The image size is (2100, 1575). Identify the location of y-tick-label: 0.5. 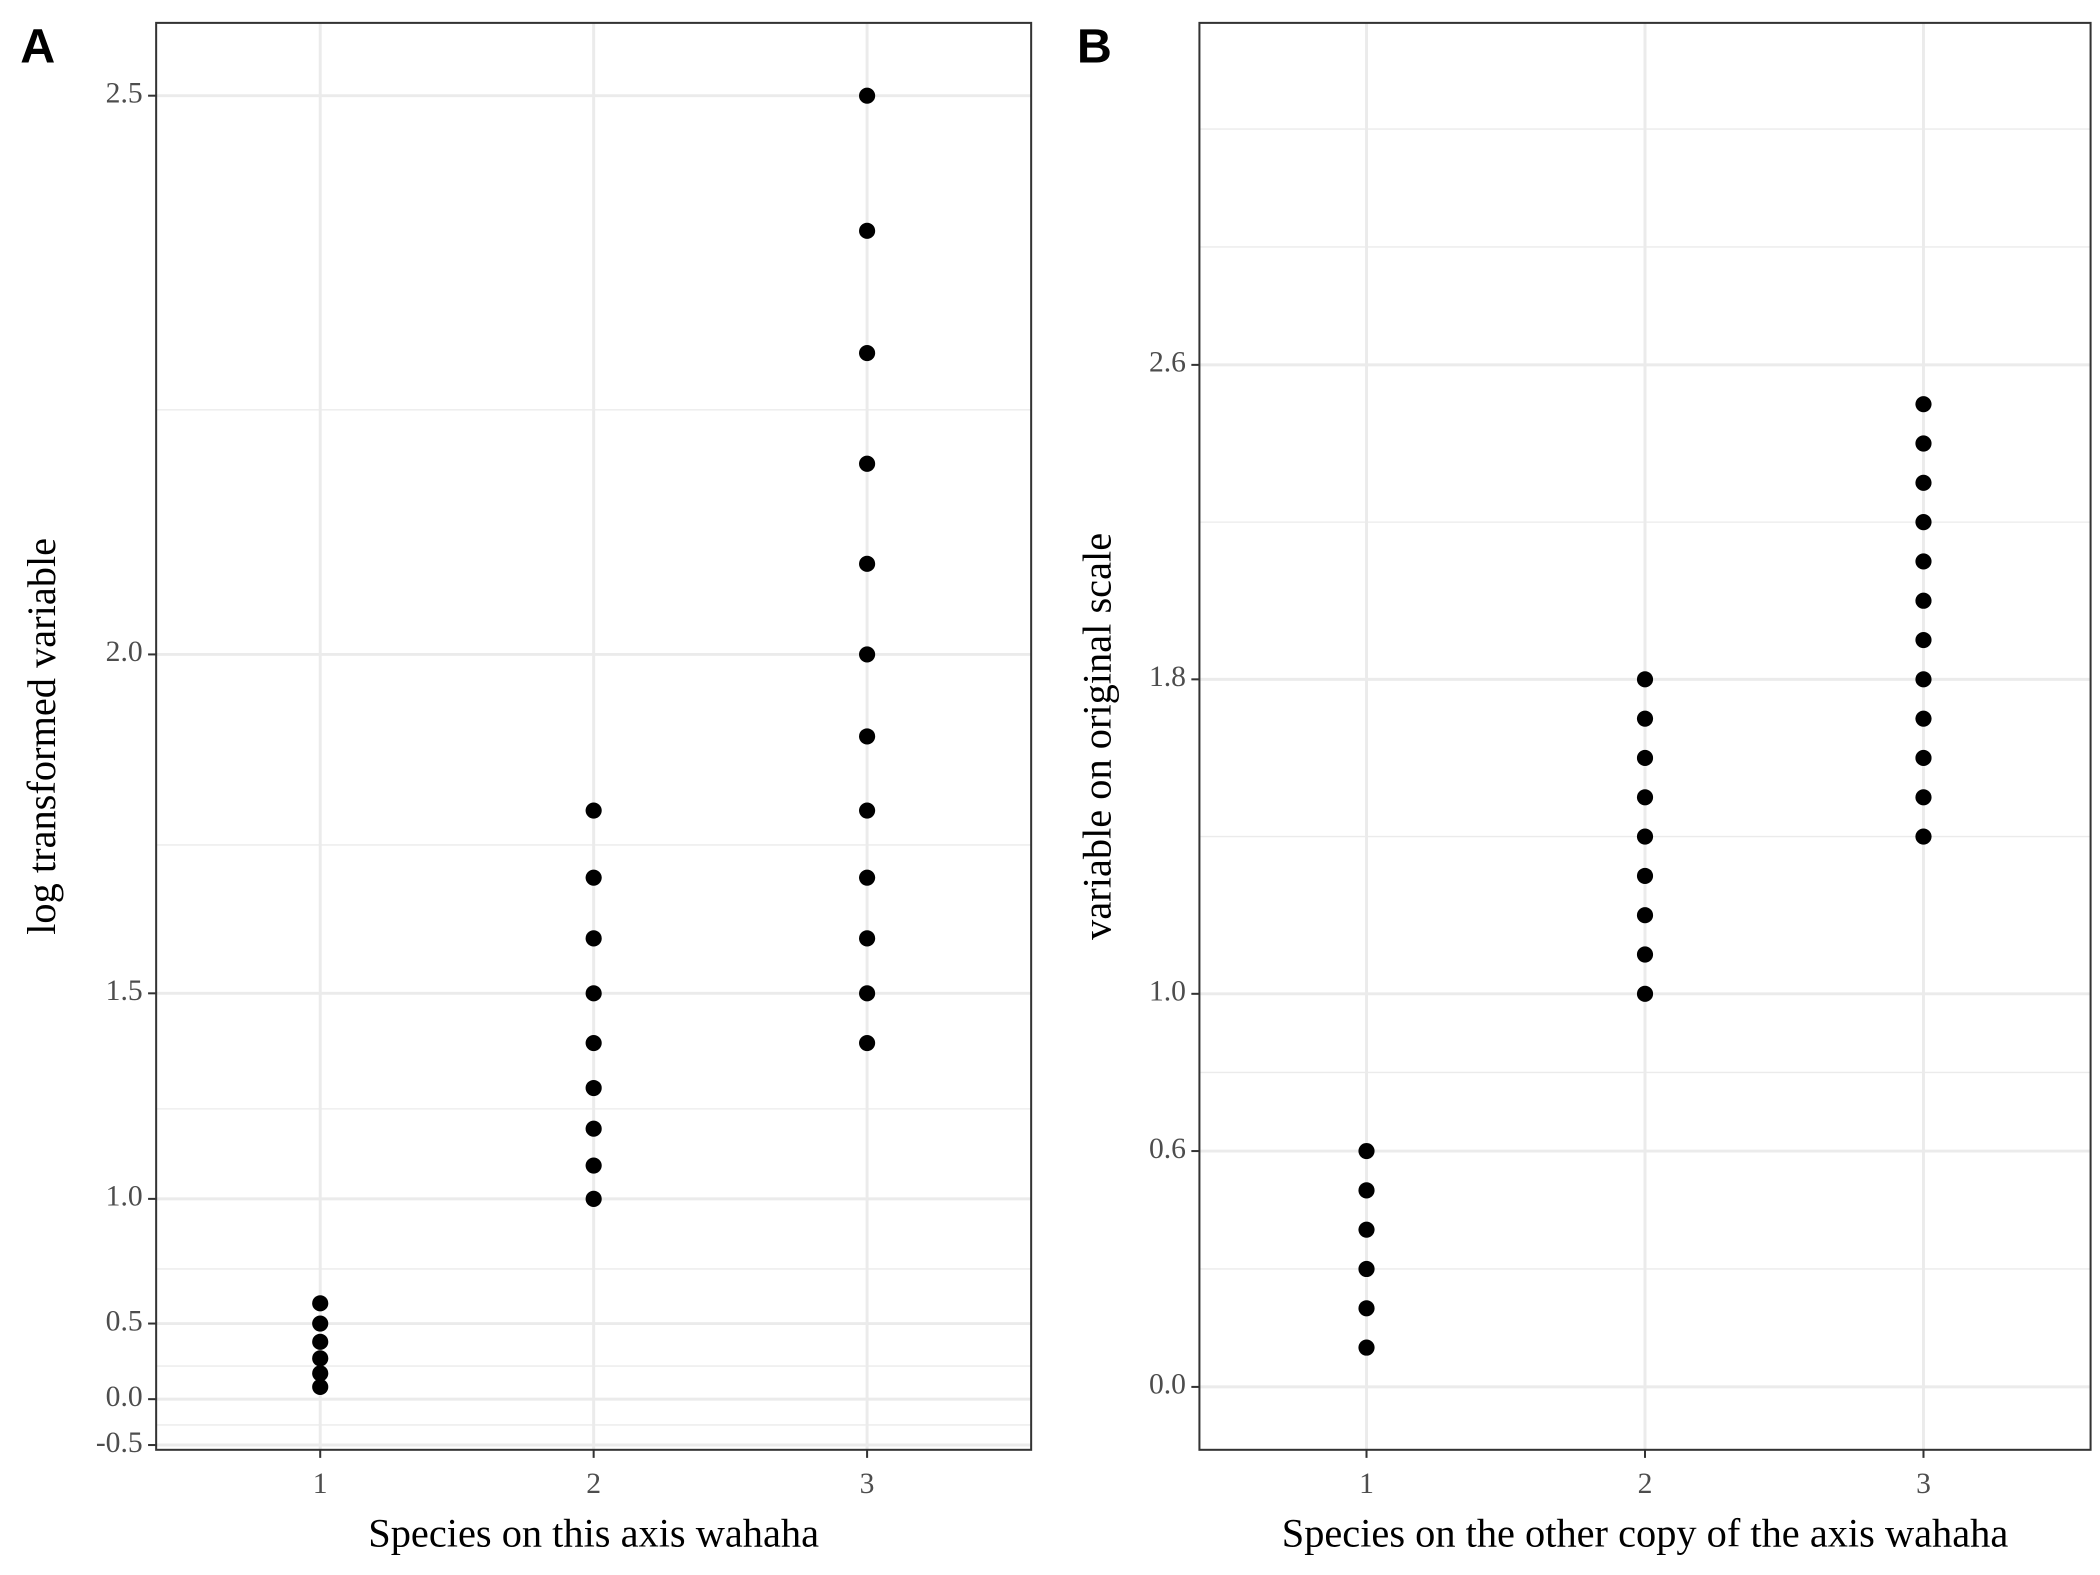
(124, 1321).